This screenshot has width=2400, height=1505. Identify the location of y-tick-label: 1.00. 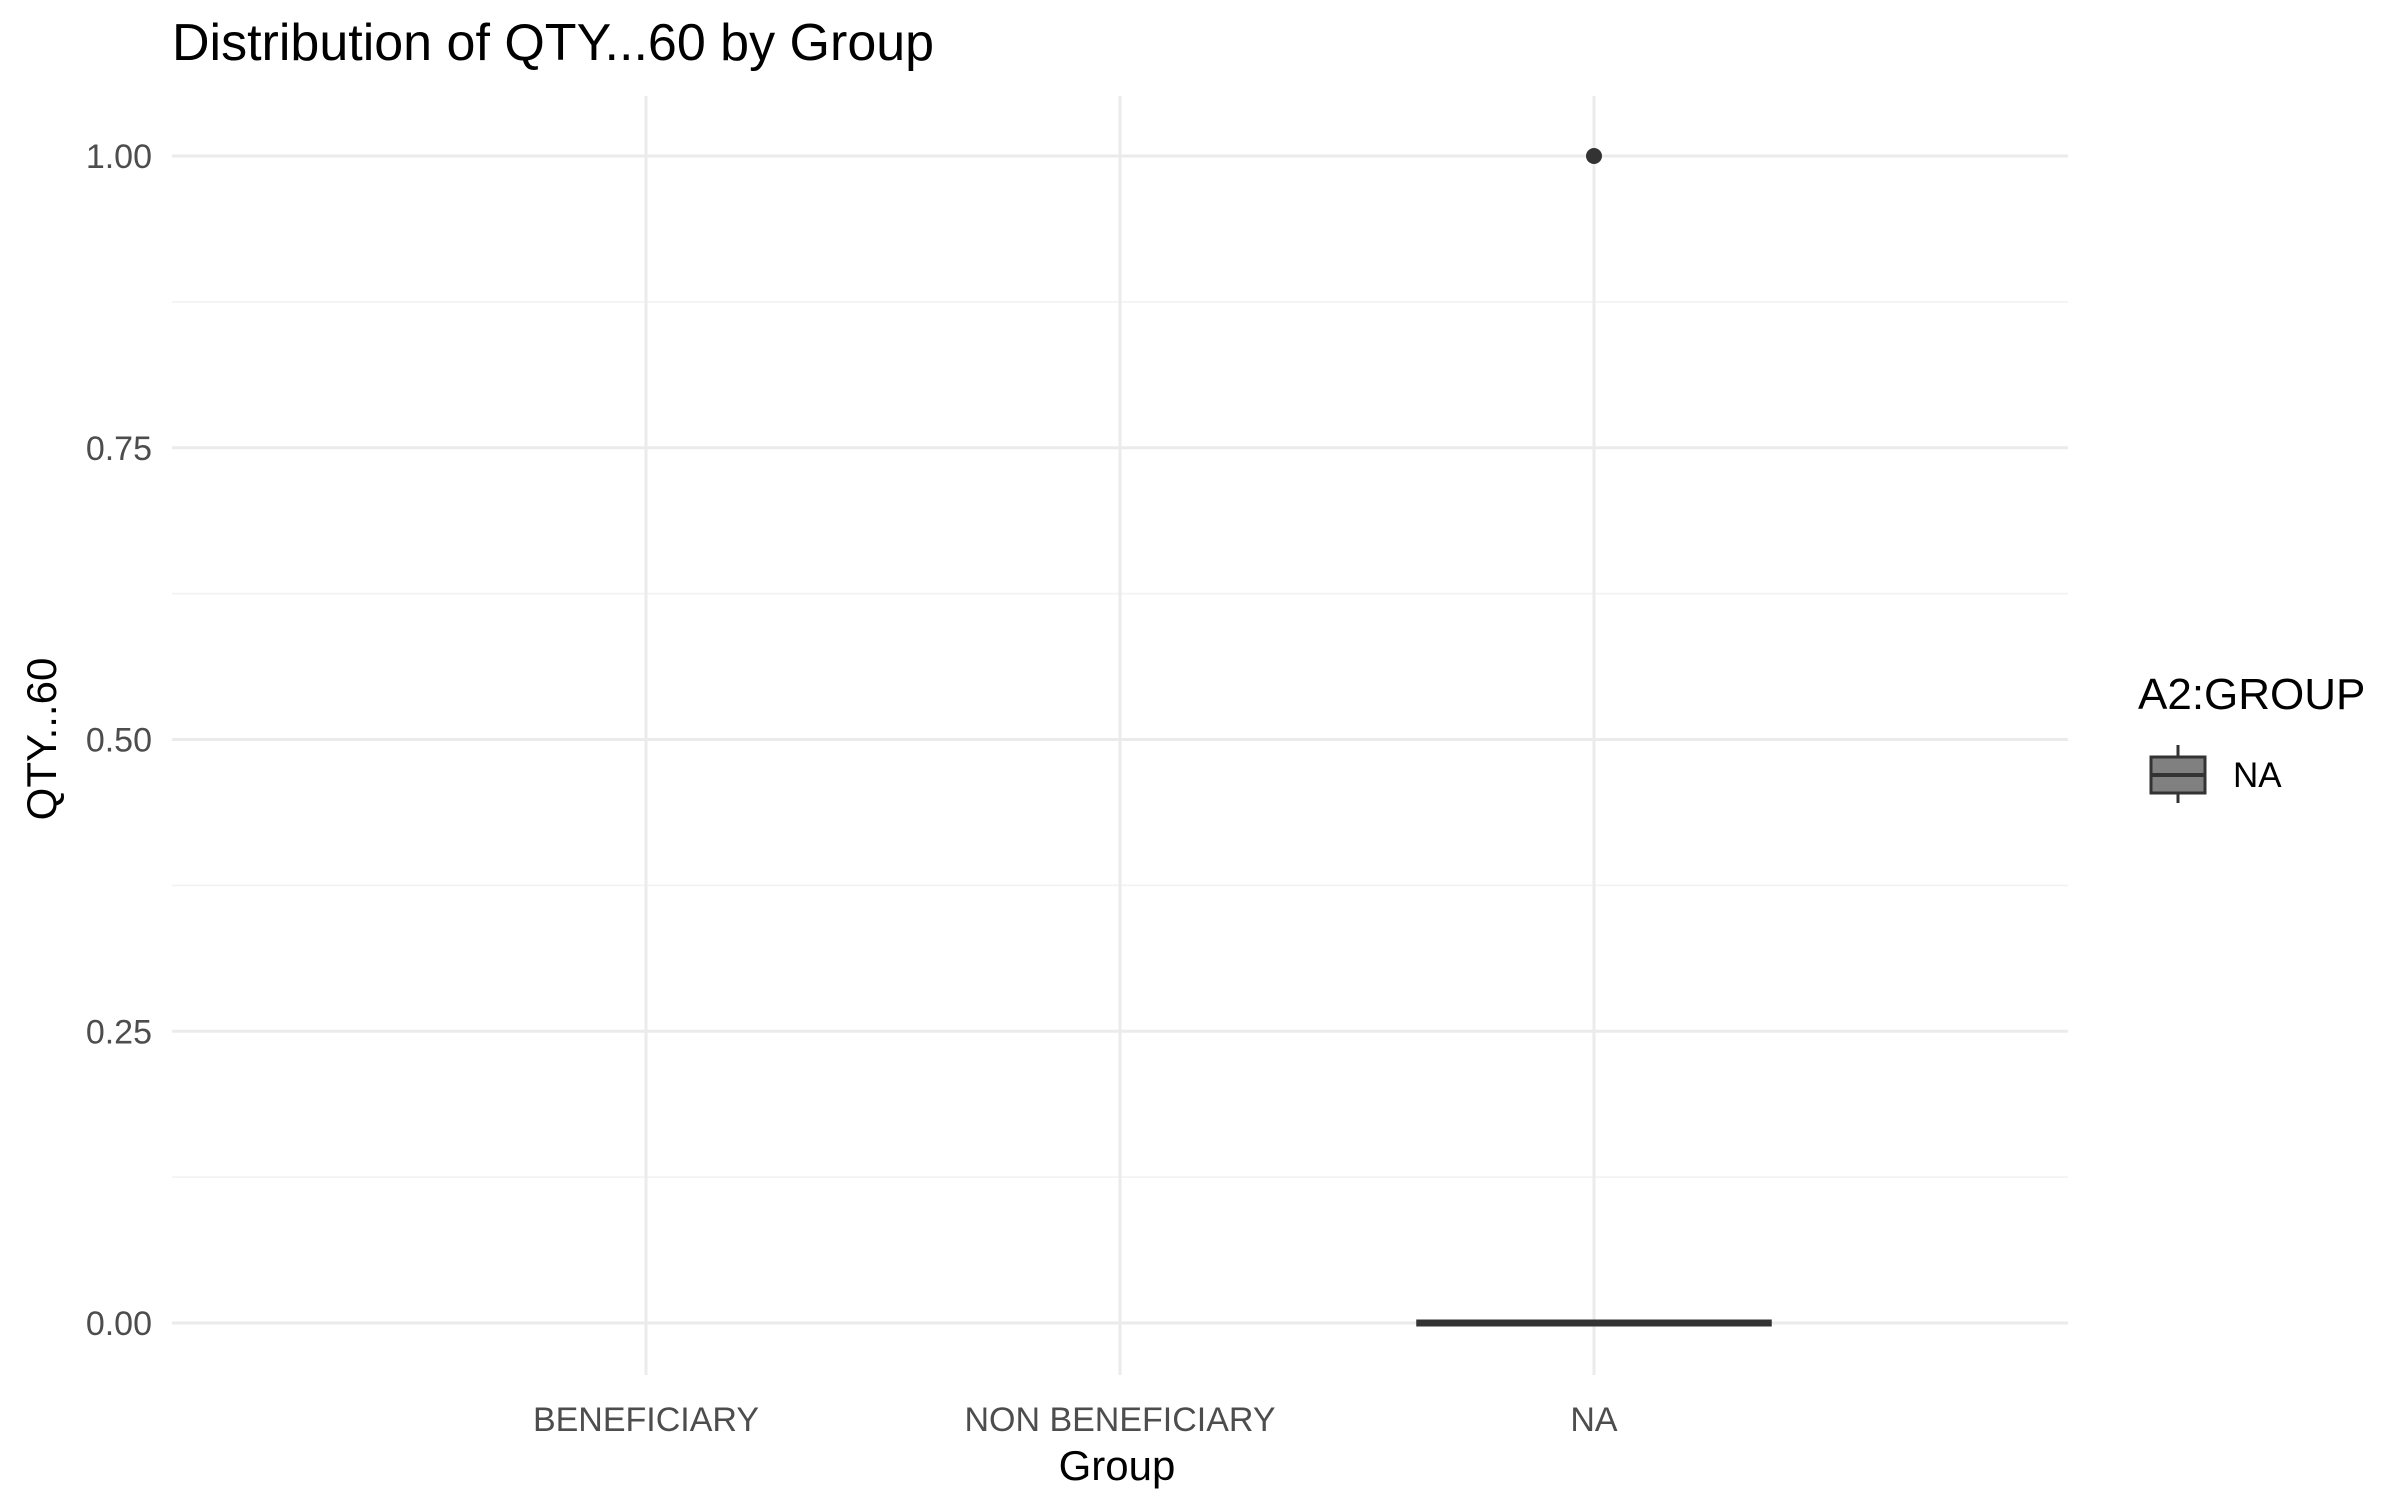
(119, 157).